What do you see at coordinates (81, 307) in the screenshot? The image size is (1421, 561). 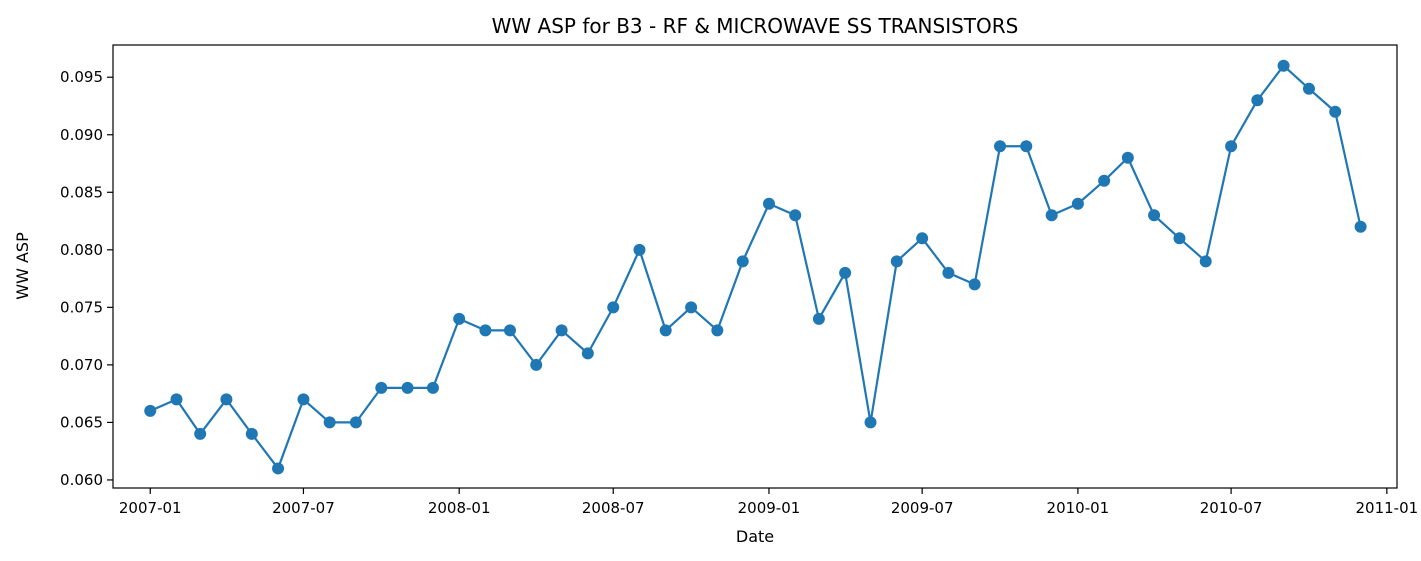 I see `y-tick-label: 0.075` at bounding box center [81, 307].